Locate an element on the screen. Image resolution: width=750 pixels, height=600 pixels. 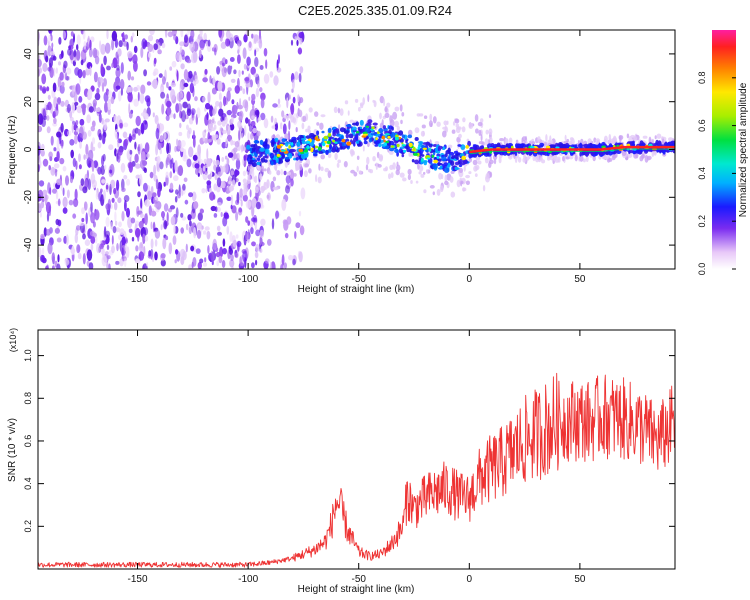
y-tick-label: 0.2 is located at coordinates (28, 526).